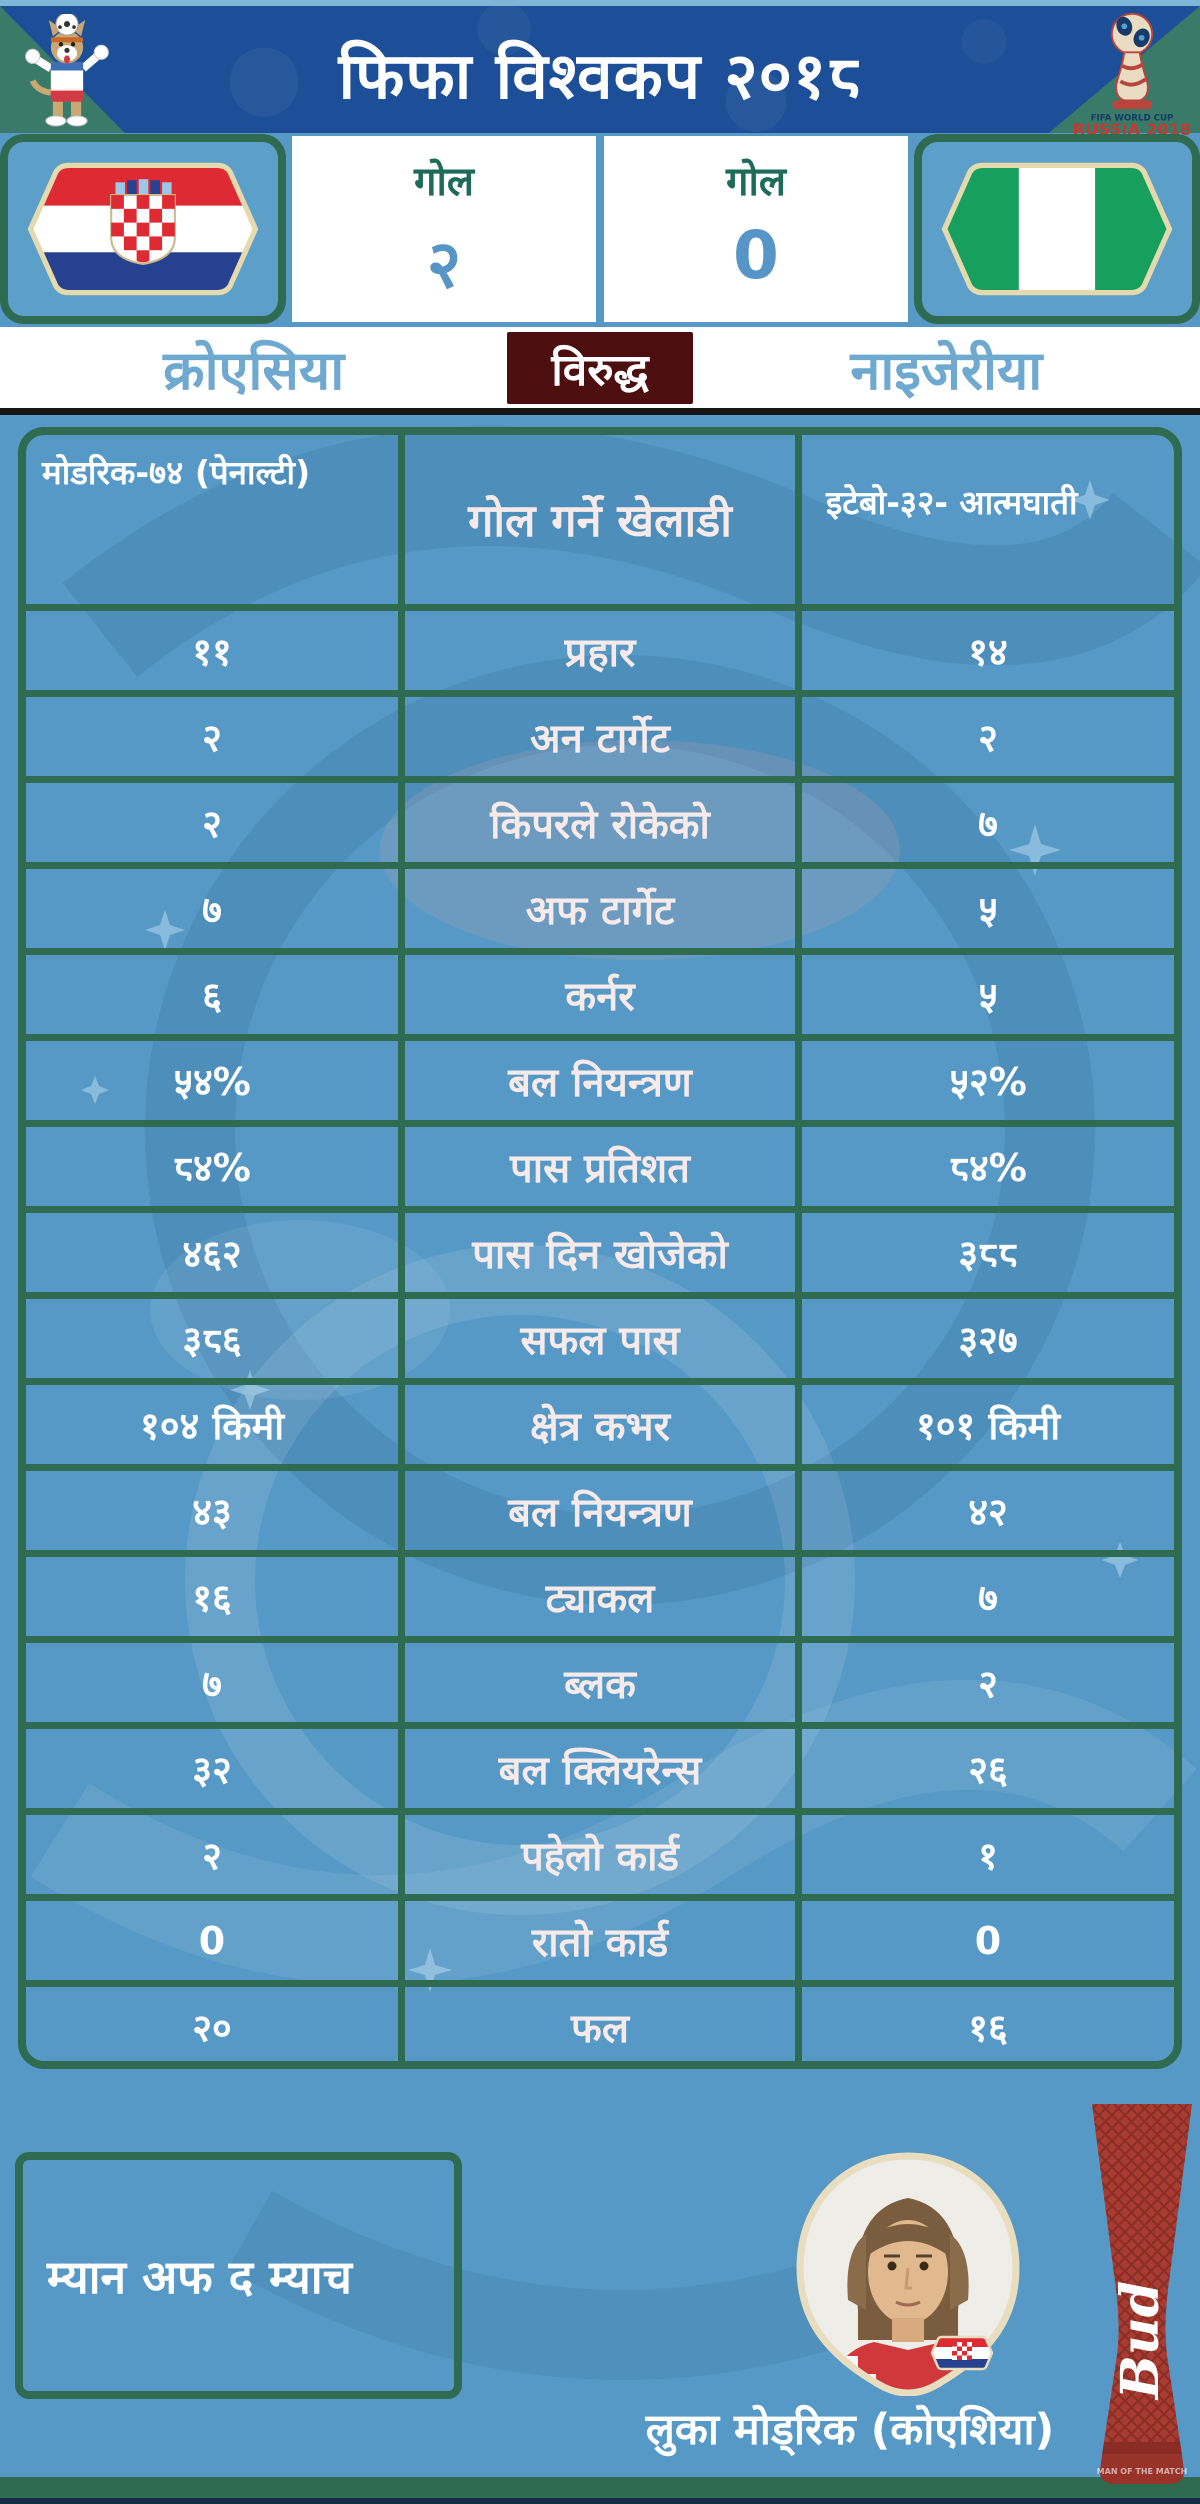 This screenshot has height=2504, width=1200. Describe the element at coordinates (988, 1339) in the screenshot. I see `away-value: ३२७` at that location.